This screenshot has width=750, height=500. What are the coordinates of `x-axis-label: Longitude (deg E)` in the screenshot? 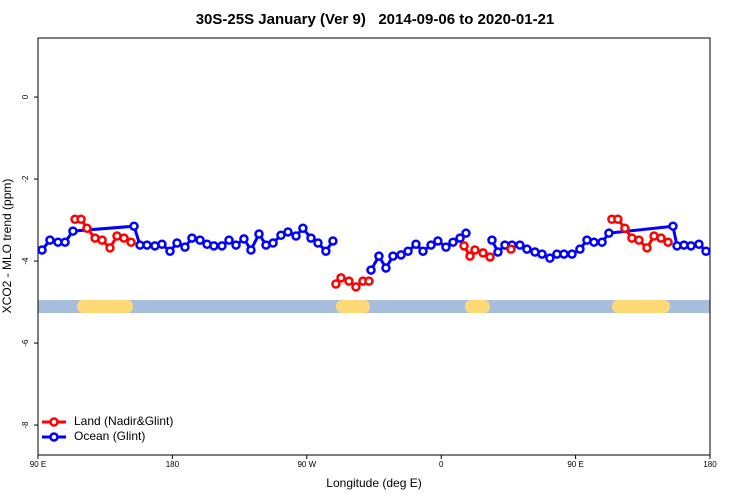 It's located at (373, 483).